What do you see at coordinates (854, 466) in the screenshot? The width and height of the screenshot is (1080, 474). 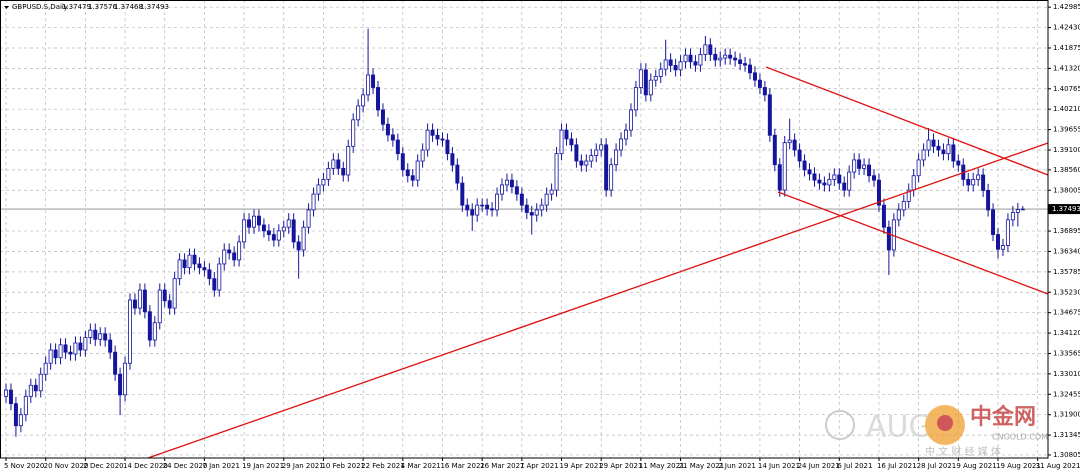 I see `x-tick-label: 6 Jul 2021` at bounding box center [854, 466].